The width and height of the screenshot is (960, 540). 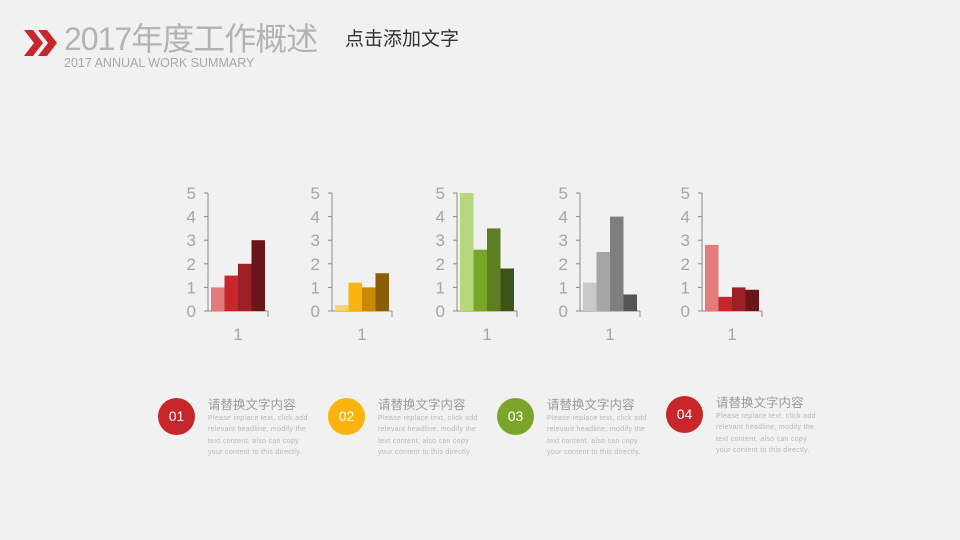 I want to click on double-chevron-right-icon, so click(x=40, y=43).